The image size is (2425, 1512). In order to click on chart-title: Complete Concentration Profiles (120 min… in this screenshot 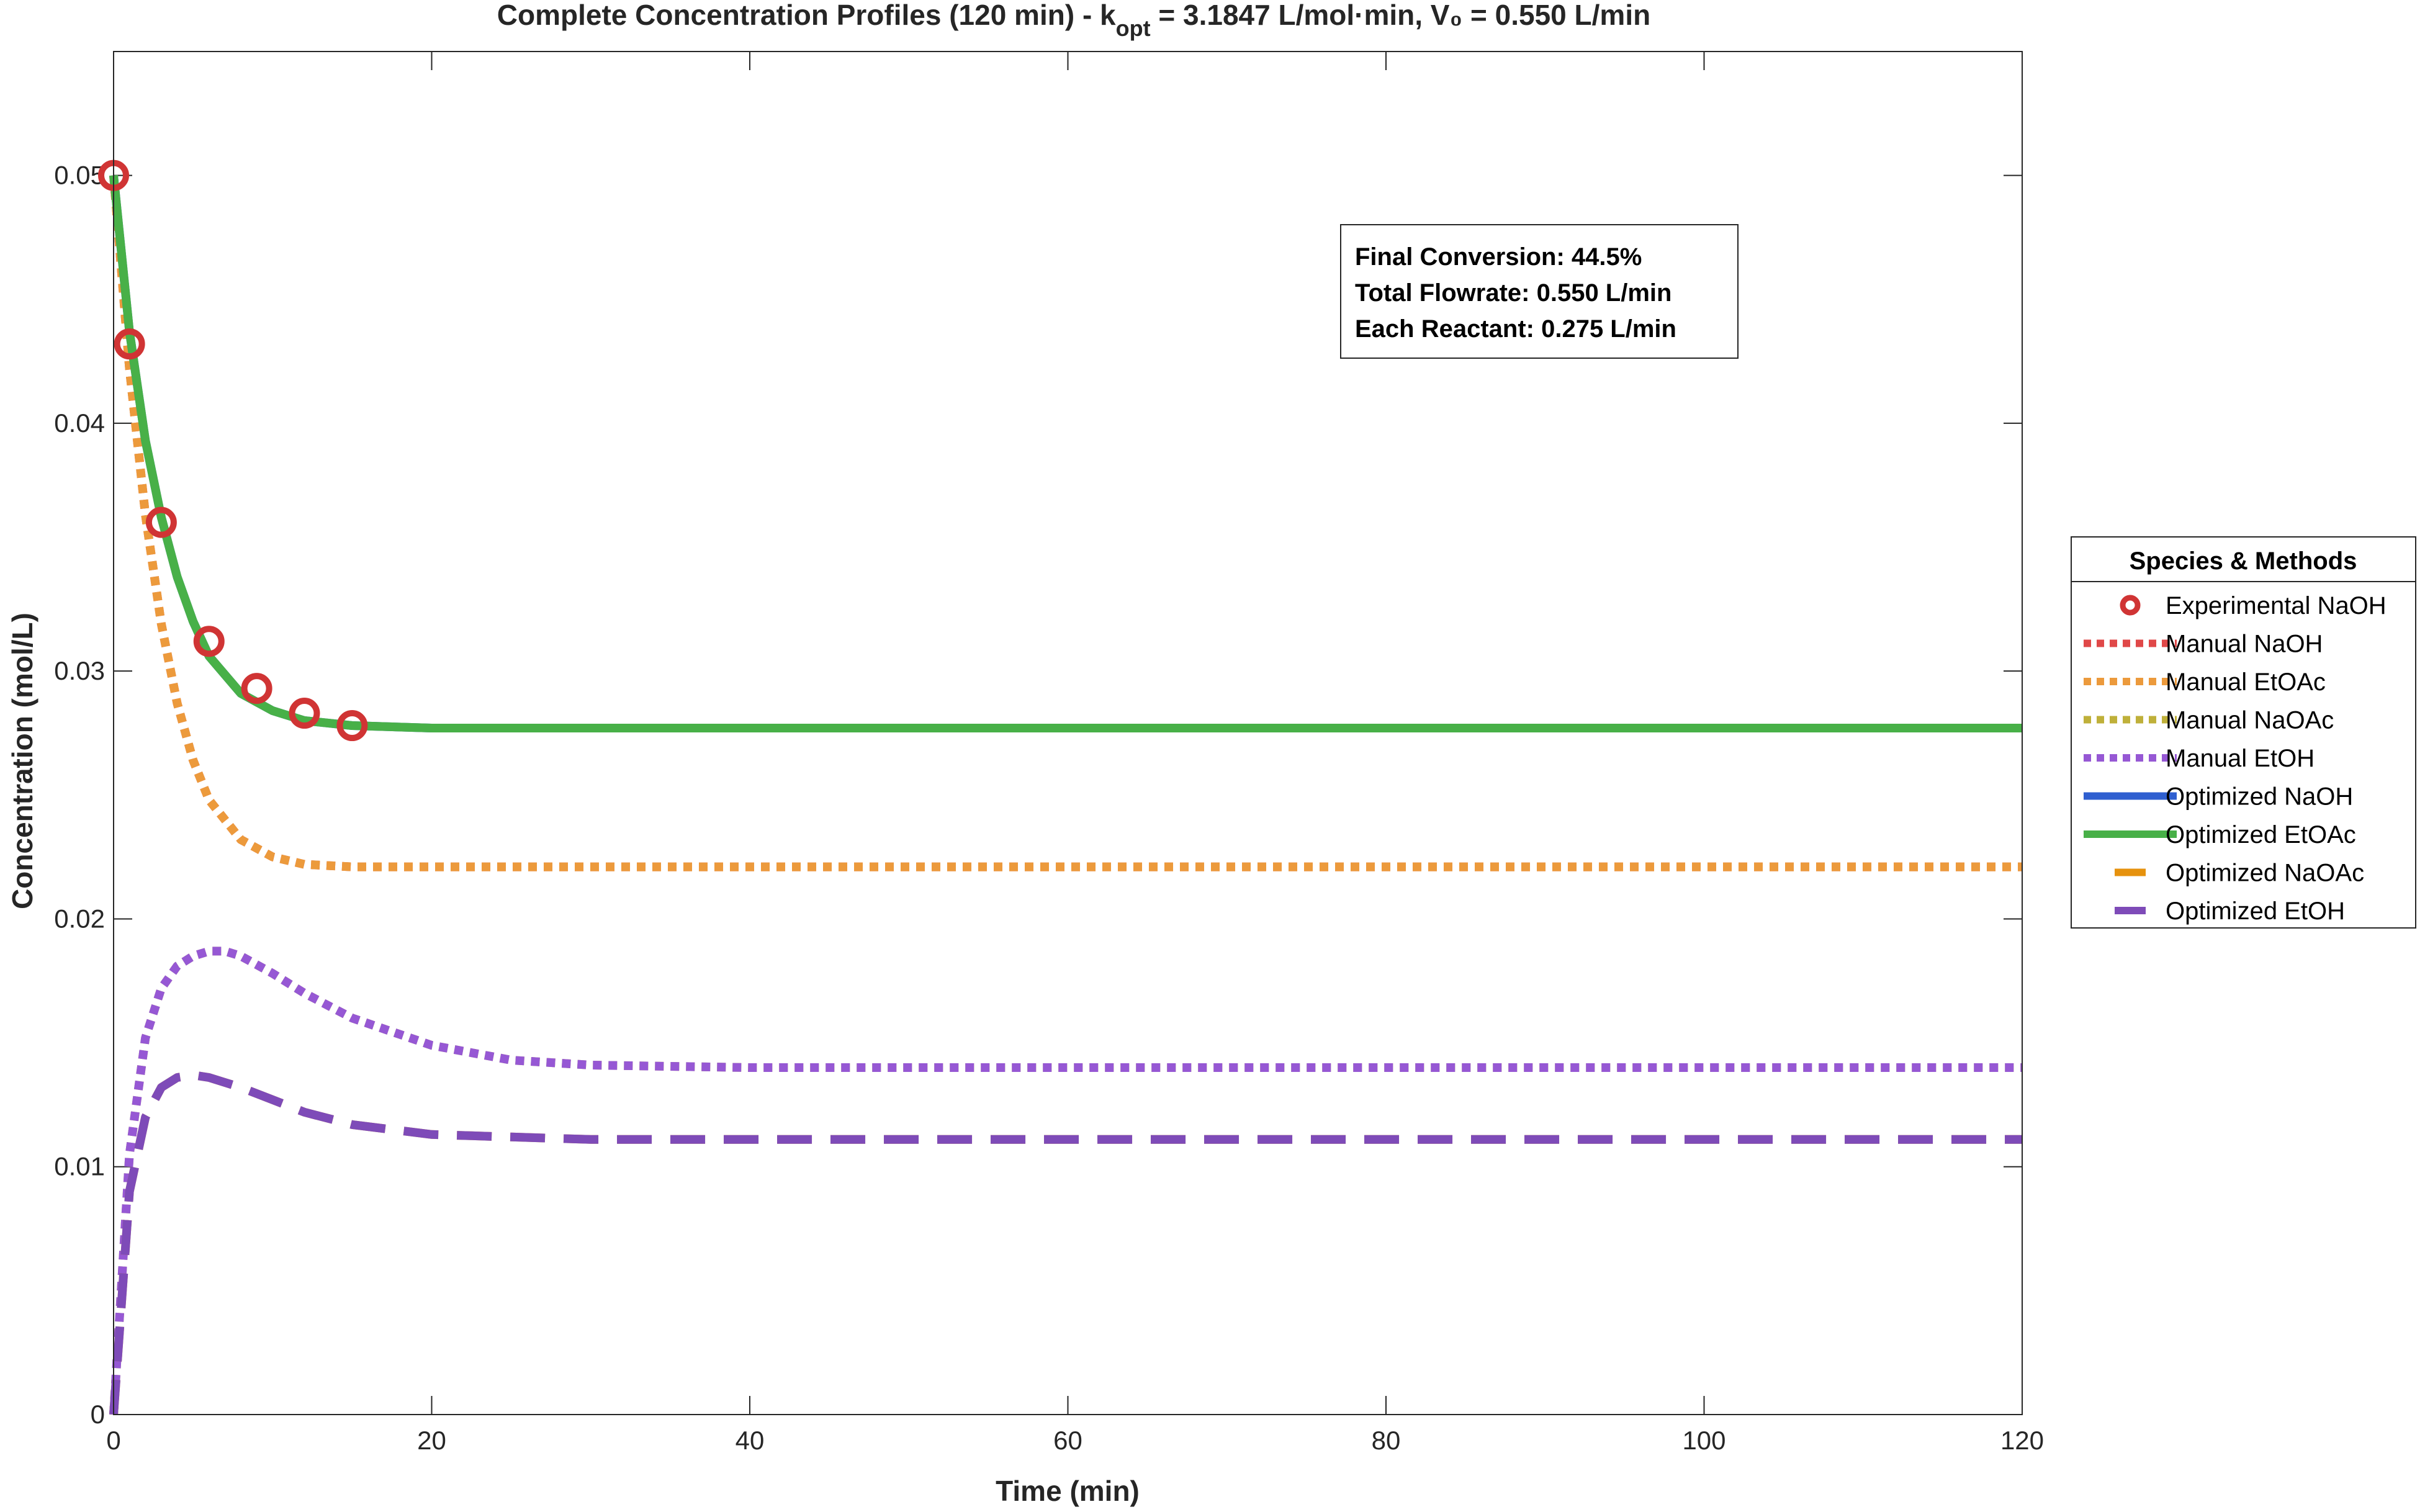, I will do `click(1073, 20)`.